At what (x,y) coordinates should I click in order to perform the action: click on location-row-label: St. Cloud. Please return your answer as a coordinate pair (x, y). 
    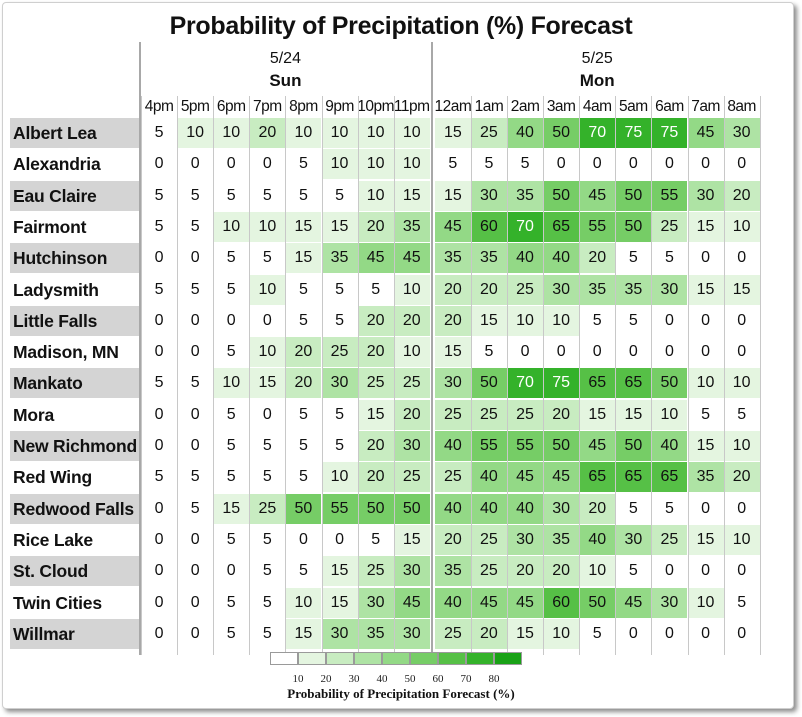
    Looking at the image, I should click on (74, 571).